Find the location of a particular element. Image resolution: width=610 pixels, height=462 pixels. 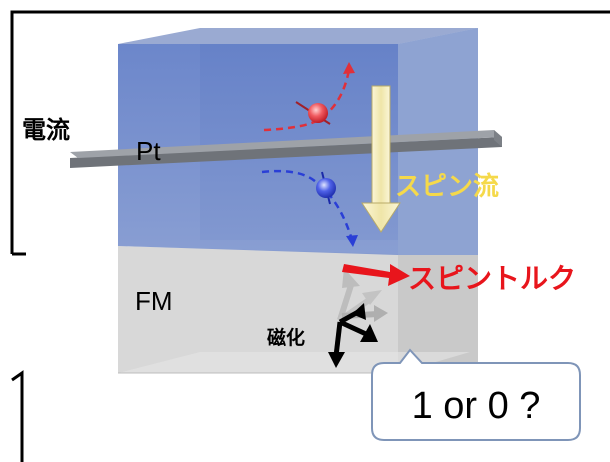

label-spin-torque: スピントルク is located at coordinates (492, 278).